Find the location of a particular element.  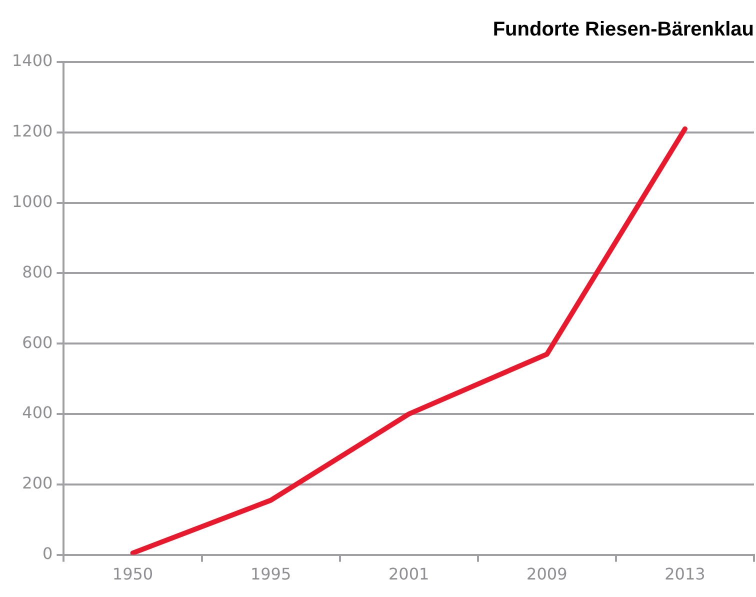

y-tick-label: 200 is located at coordinates (37, 483).